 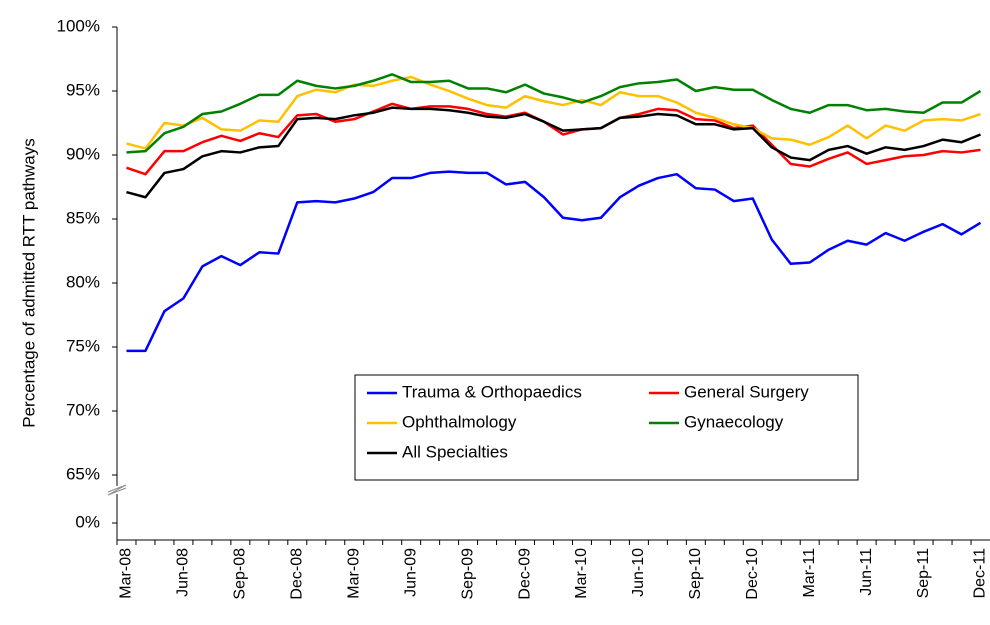 I want to click on x-tick-label: Sep-11, so click(x=923, y=573).